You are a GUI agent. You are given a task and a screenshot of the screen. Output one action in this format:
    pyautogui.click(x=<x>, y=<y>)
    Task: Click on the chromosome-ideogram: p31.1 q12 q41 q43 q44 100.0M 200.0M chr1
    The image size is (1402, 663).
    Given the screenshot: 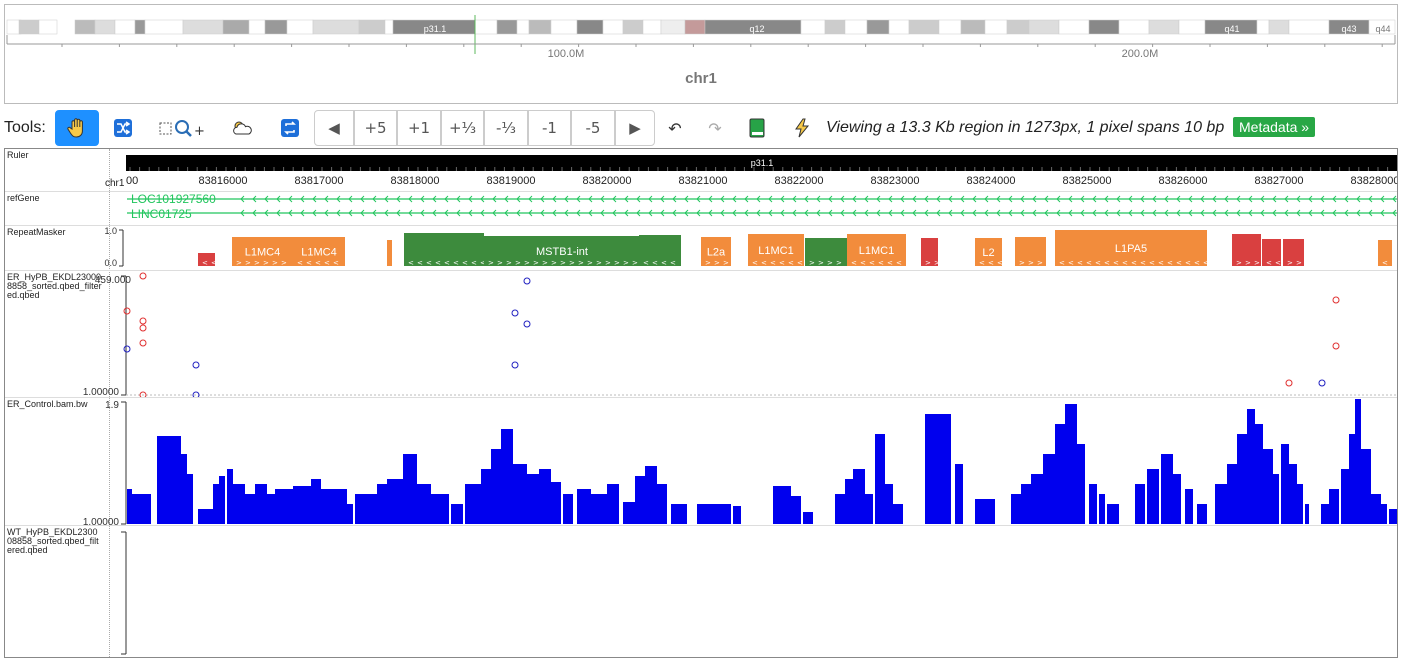 What is the action you would take?
    pyautogui.click(x=701, y=54)
    